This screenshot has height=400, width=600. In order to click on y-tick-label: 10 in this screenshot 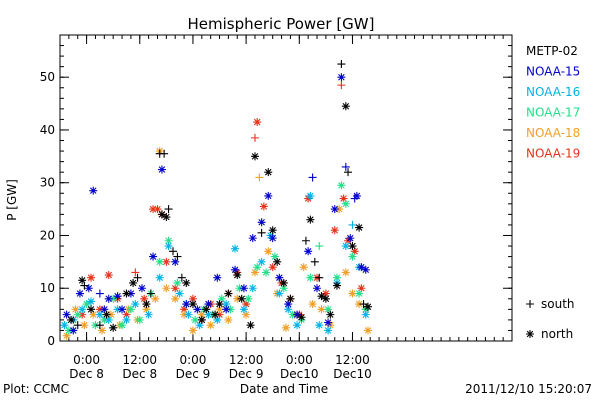, I will do `click(47, 288)`.